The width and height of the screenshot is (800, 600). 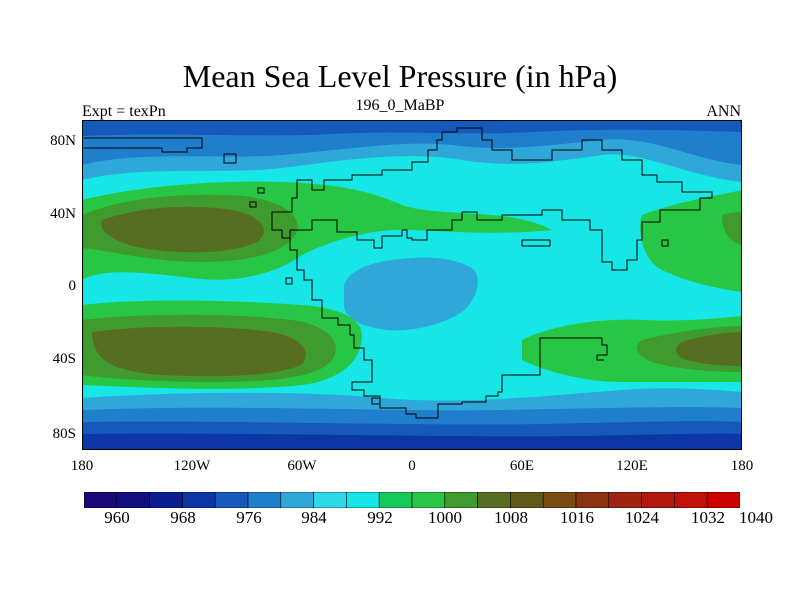 I want to click on colorbar-label: 984, so click(x=314, y=517).